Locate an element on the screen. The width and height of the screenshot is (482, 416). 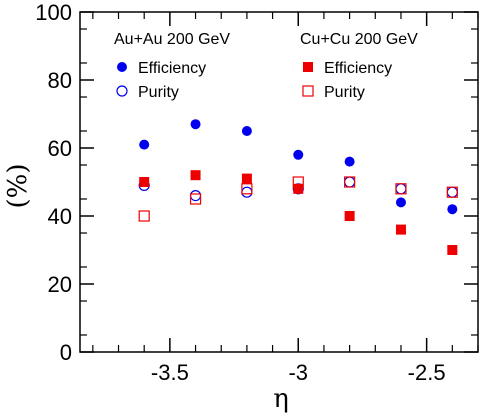
y-tick-label: 60 is located at coordinates (60, 148).